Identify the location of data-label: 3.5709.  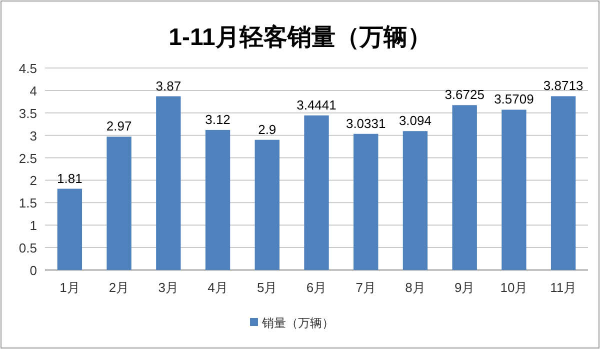
(514, 99).